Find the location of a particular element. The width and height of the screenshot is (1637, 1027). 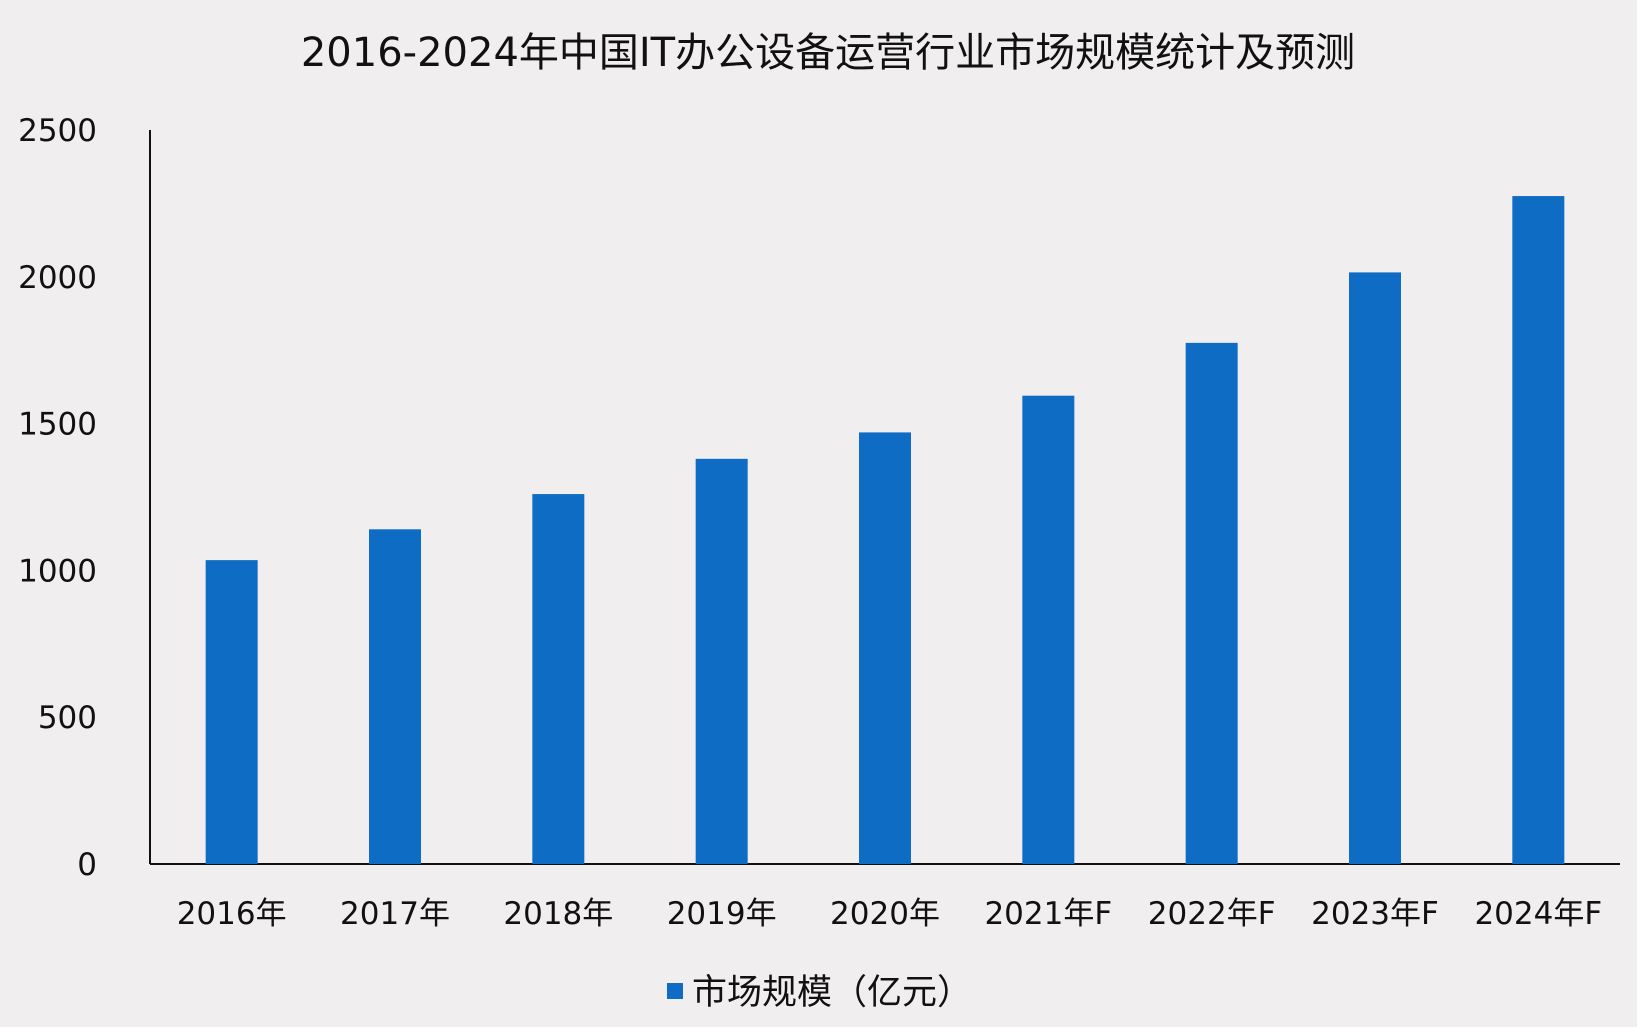

x-tick-label: 2021年F is located at coordinates (1048, 914).